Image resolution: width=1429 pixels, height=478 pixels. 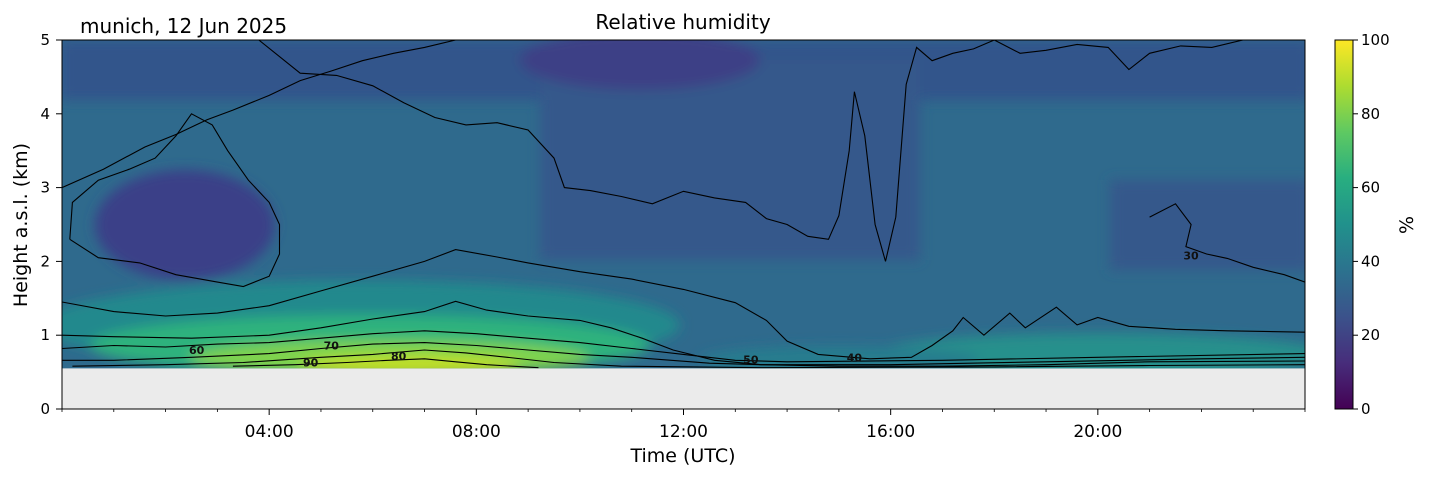 I want to click on y-tick-label: 5, so click(x=45, y=40).